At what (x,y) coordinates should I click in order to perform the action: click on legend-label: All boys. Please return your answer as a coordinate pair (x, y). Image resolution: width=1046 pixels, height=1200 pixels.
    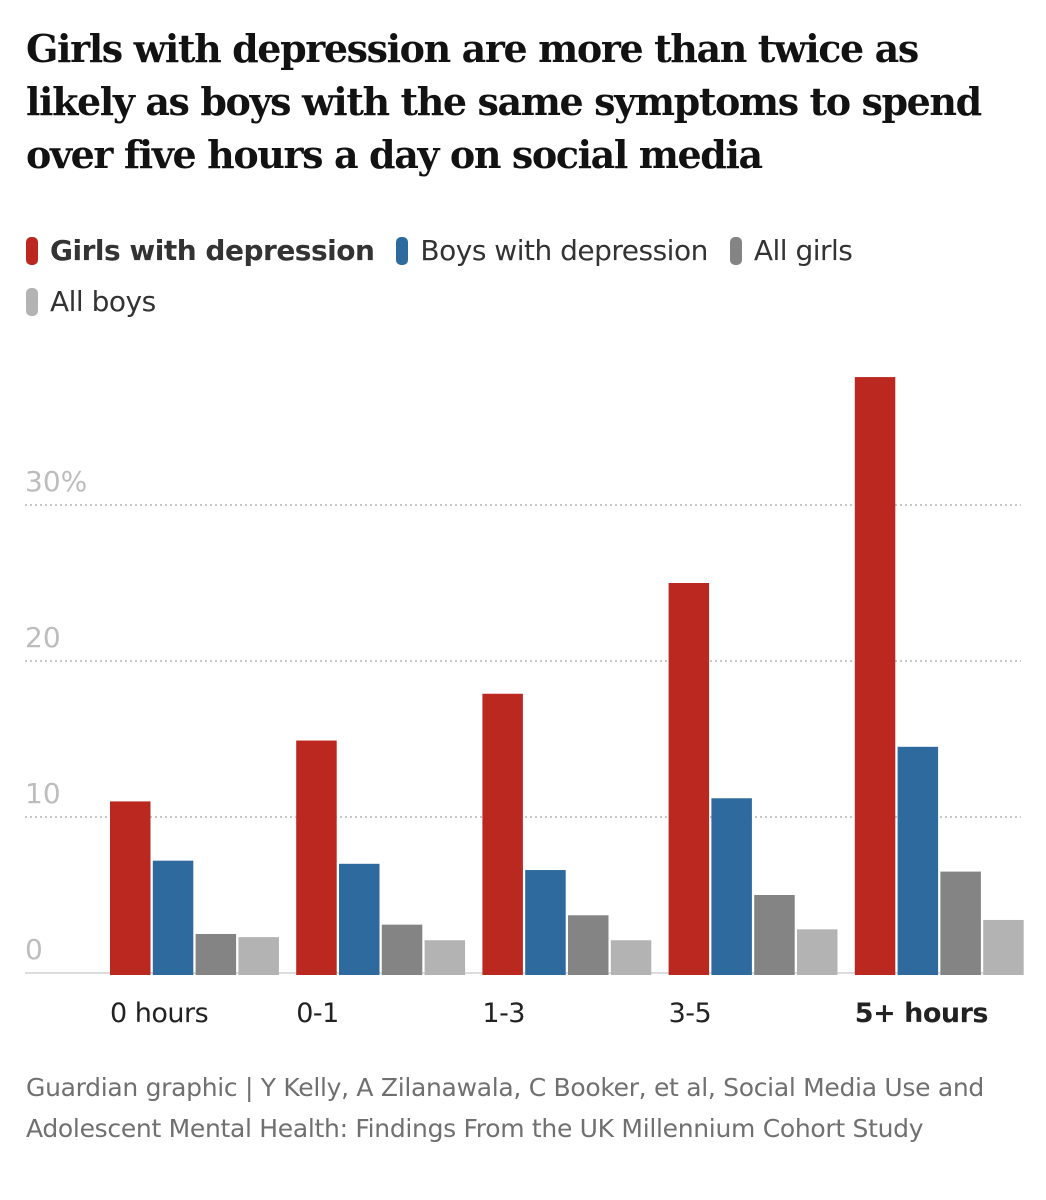
    Looking at the image, I should click on (103, 301).